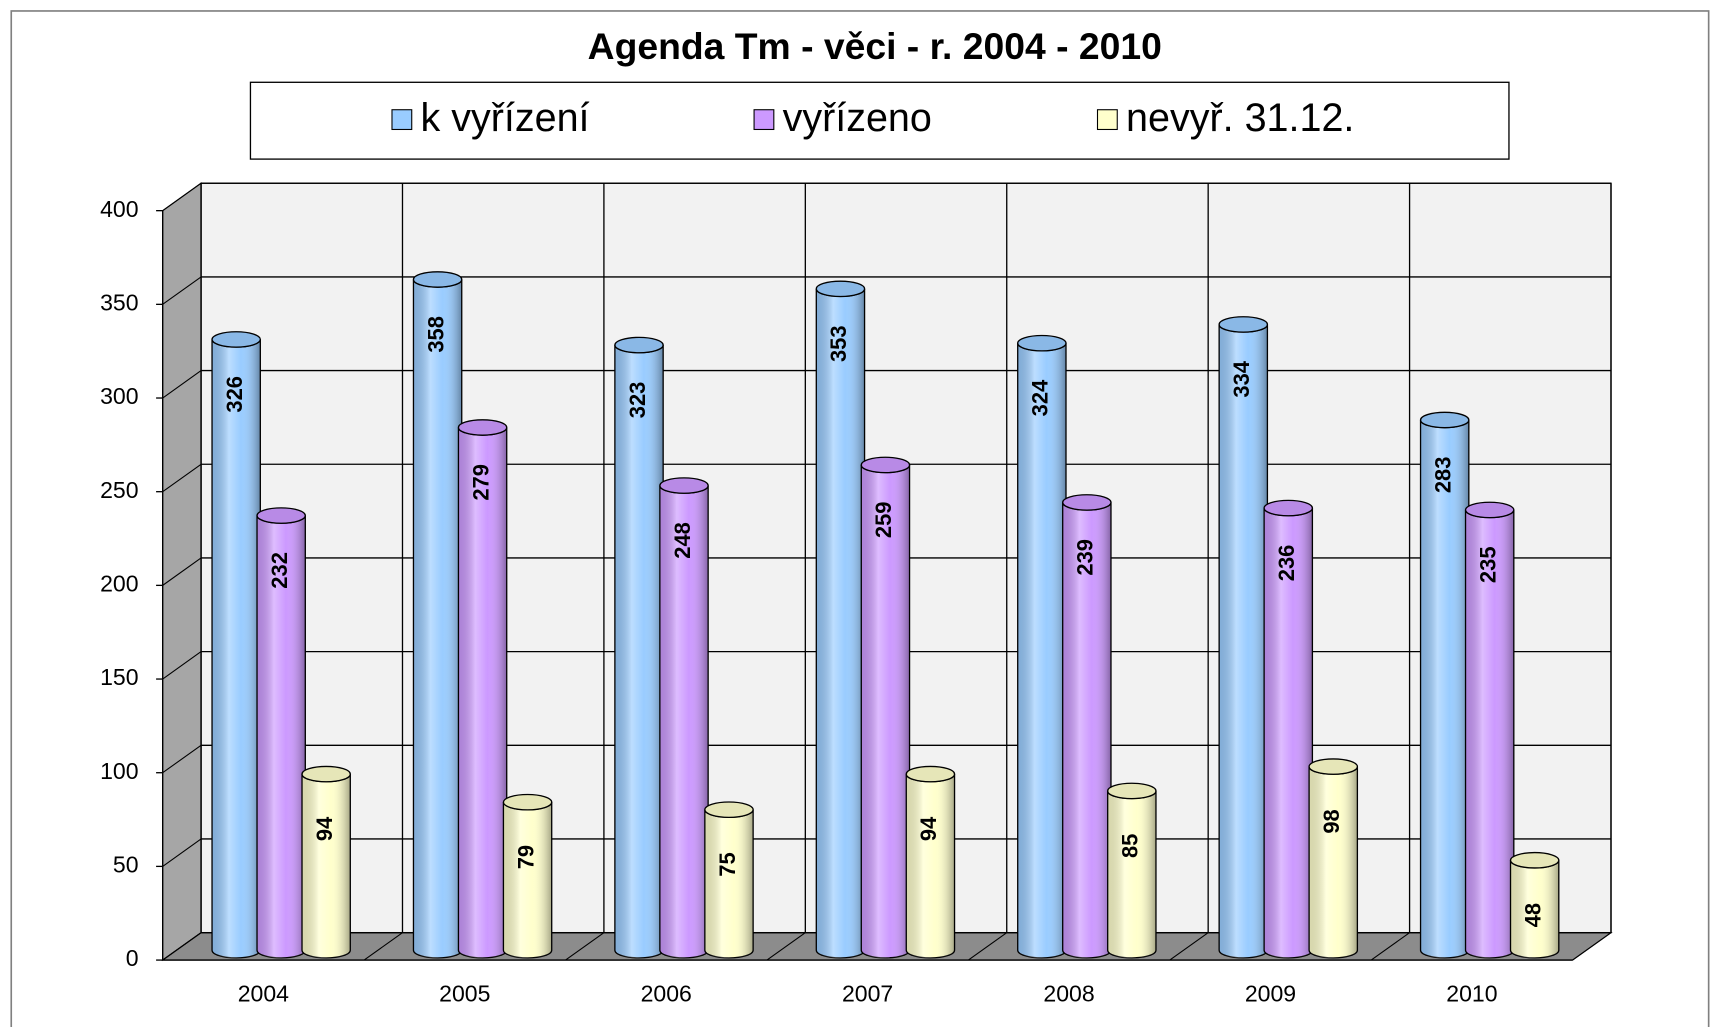 The height and width of the screenshot is (1027, 1721). What do you see at coordinates (682, 540) in the screenshot?
I see `value-label: 248` at bounding box center [682, 540].